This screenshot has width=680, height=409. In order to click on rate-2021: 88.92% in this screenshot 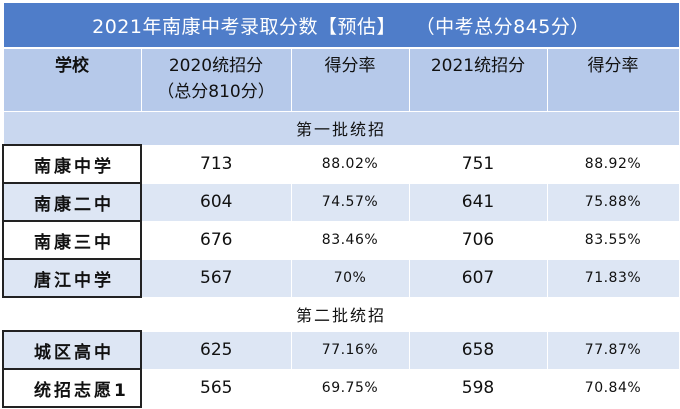, I will do `click(613, 164)`.